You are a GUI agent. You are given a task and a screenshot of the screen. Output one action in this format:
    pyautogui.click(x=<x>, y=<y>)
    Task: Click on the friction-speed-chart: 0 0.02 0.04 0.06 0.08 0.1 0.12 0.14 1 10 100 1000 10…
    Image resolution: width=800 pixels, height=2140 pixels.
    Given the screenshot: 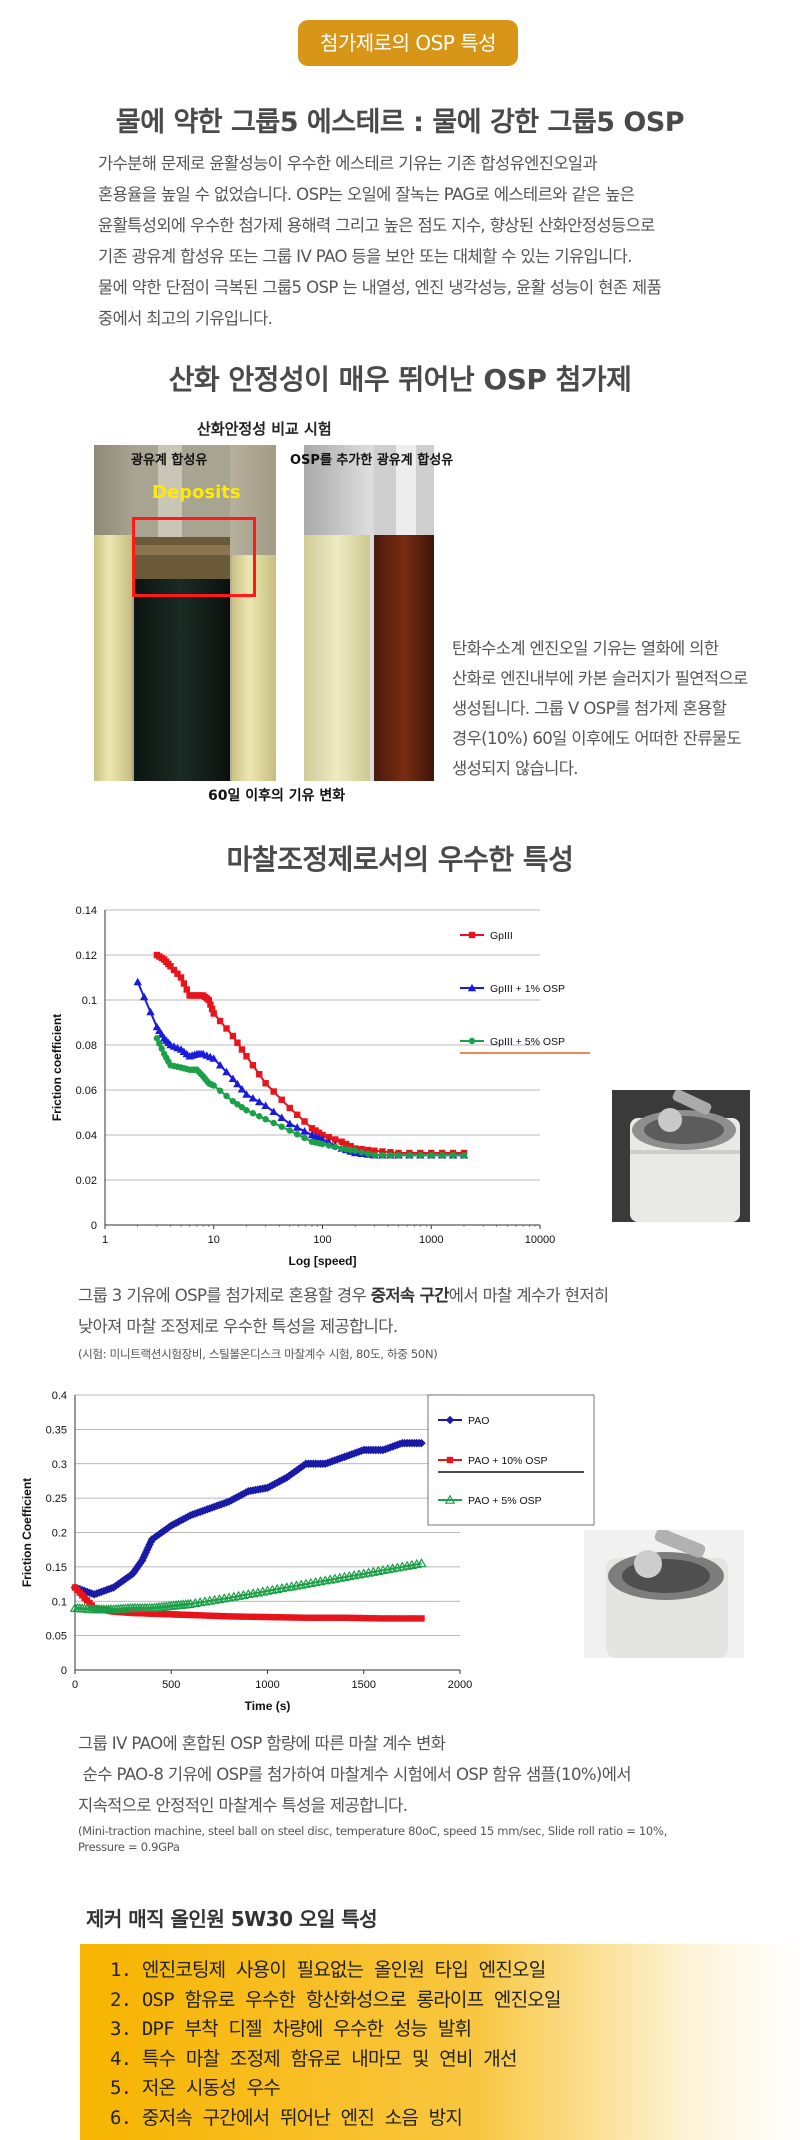 What is the action you would take?
    pyautogui.click(x=315, y=1087)
    